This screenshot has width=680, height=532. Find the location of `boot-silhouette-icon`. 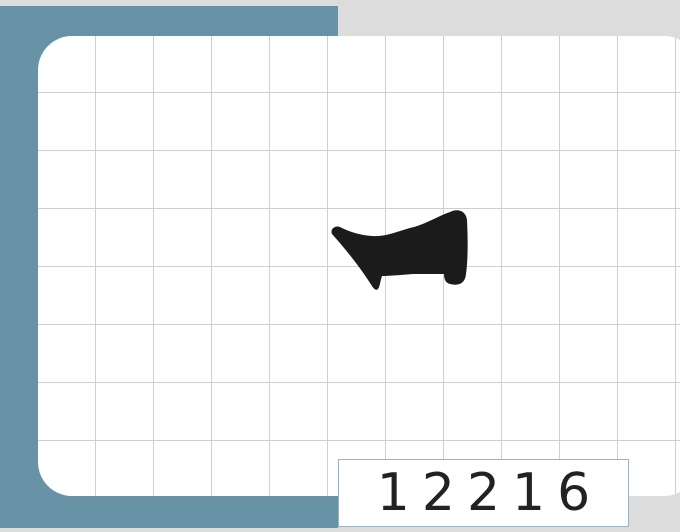

boot-silhouette-icon is located at coordinates (399, 249).